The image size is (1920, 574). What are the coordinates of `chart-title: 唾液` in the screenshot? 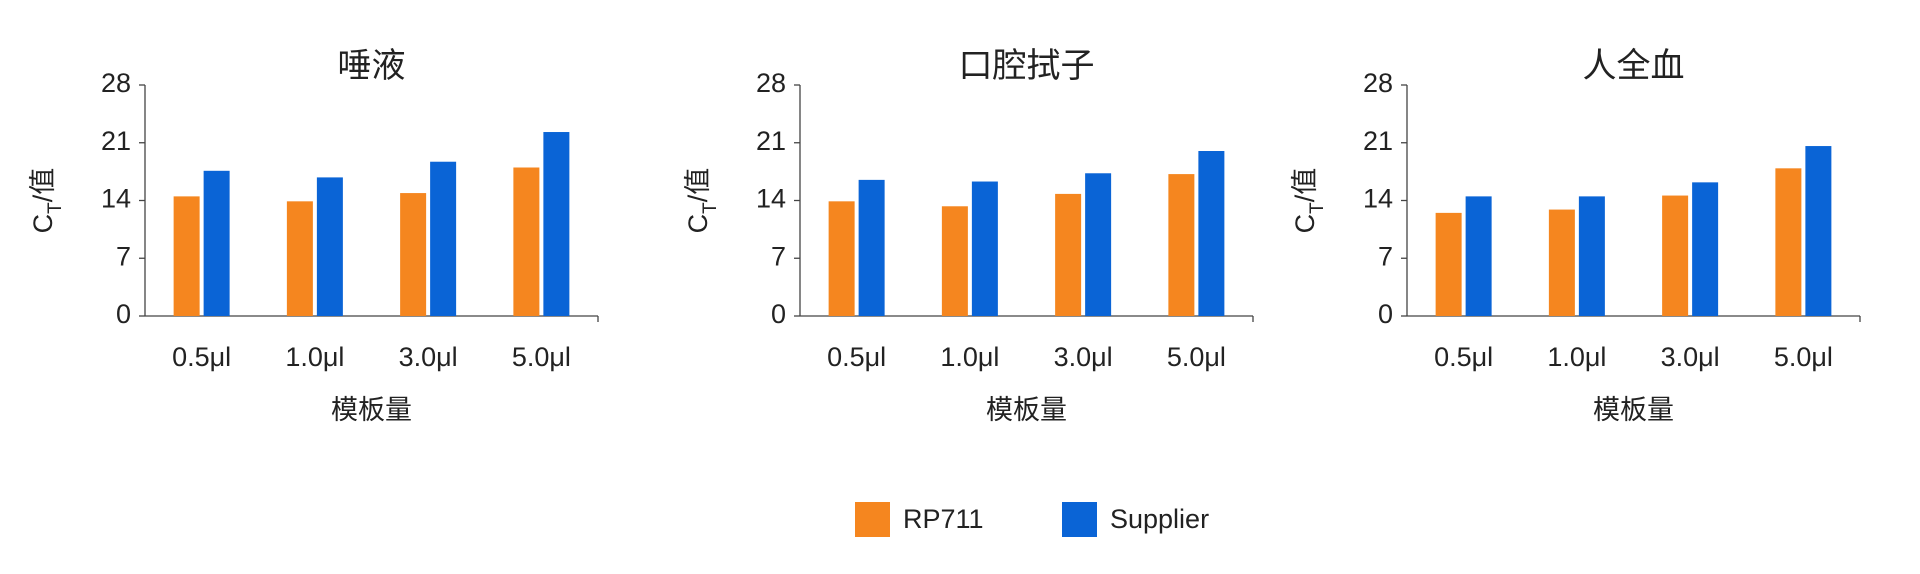 It's located at (372, 66).